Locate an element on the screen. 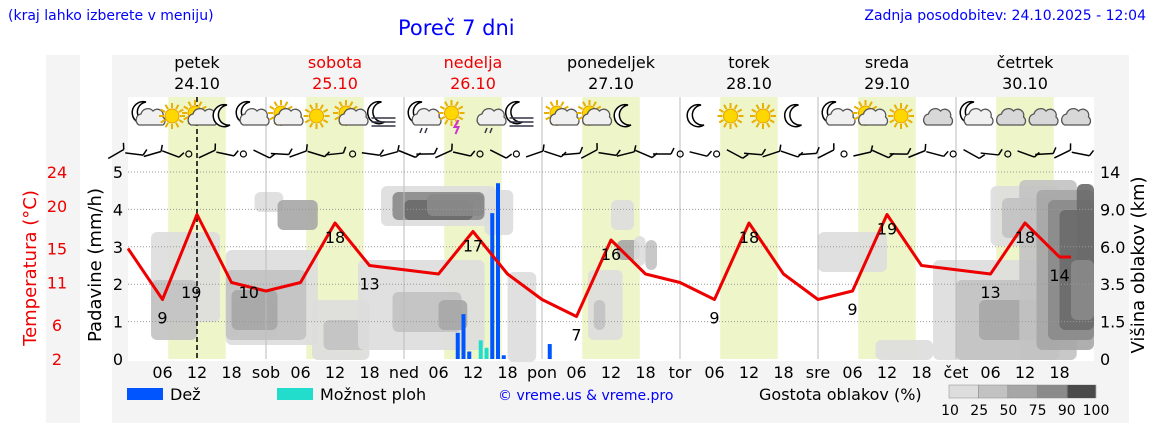 The image size is (1152, 443). cloud-height-axis-label: Višina oblakov (km) is located at coordinates (1138, 264).